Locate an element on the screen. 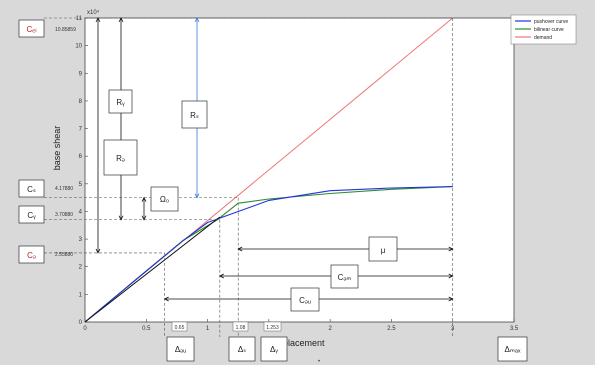 This screenshot has height=370, width=595. delta-s-label: Δₛ is located at coordinates (242, 349).